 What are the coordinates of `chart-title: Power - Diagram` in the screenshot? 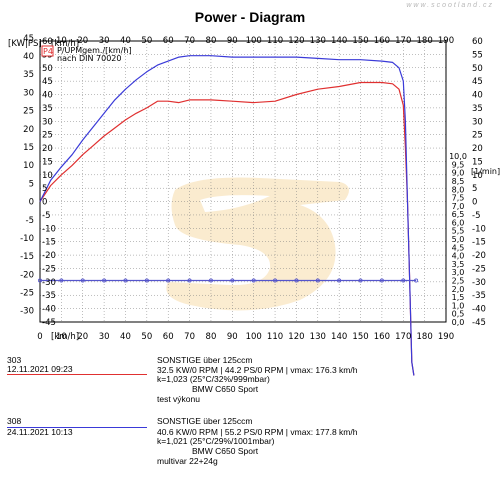 It's located at (250, 17).